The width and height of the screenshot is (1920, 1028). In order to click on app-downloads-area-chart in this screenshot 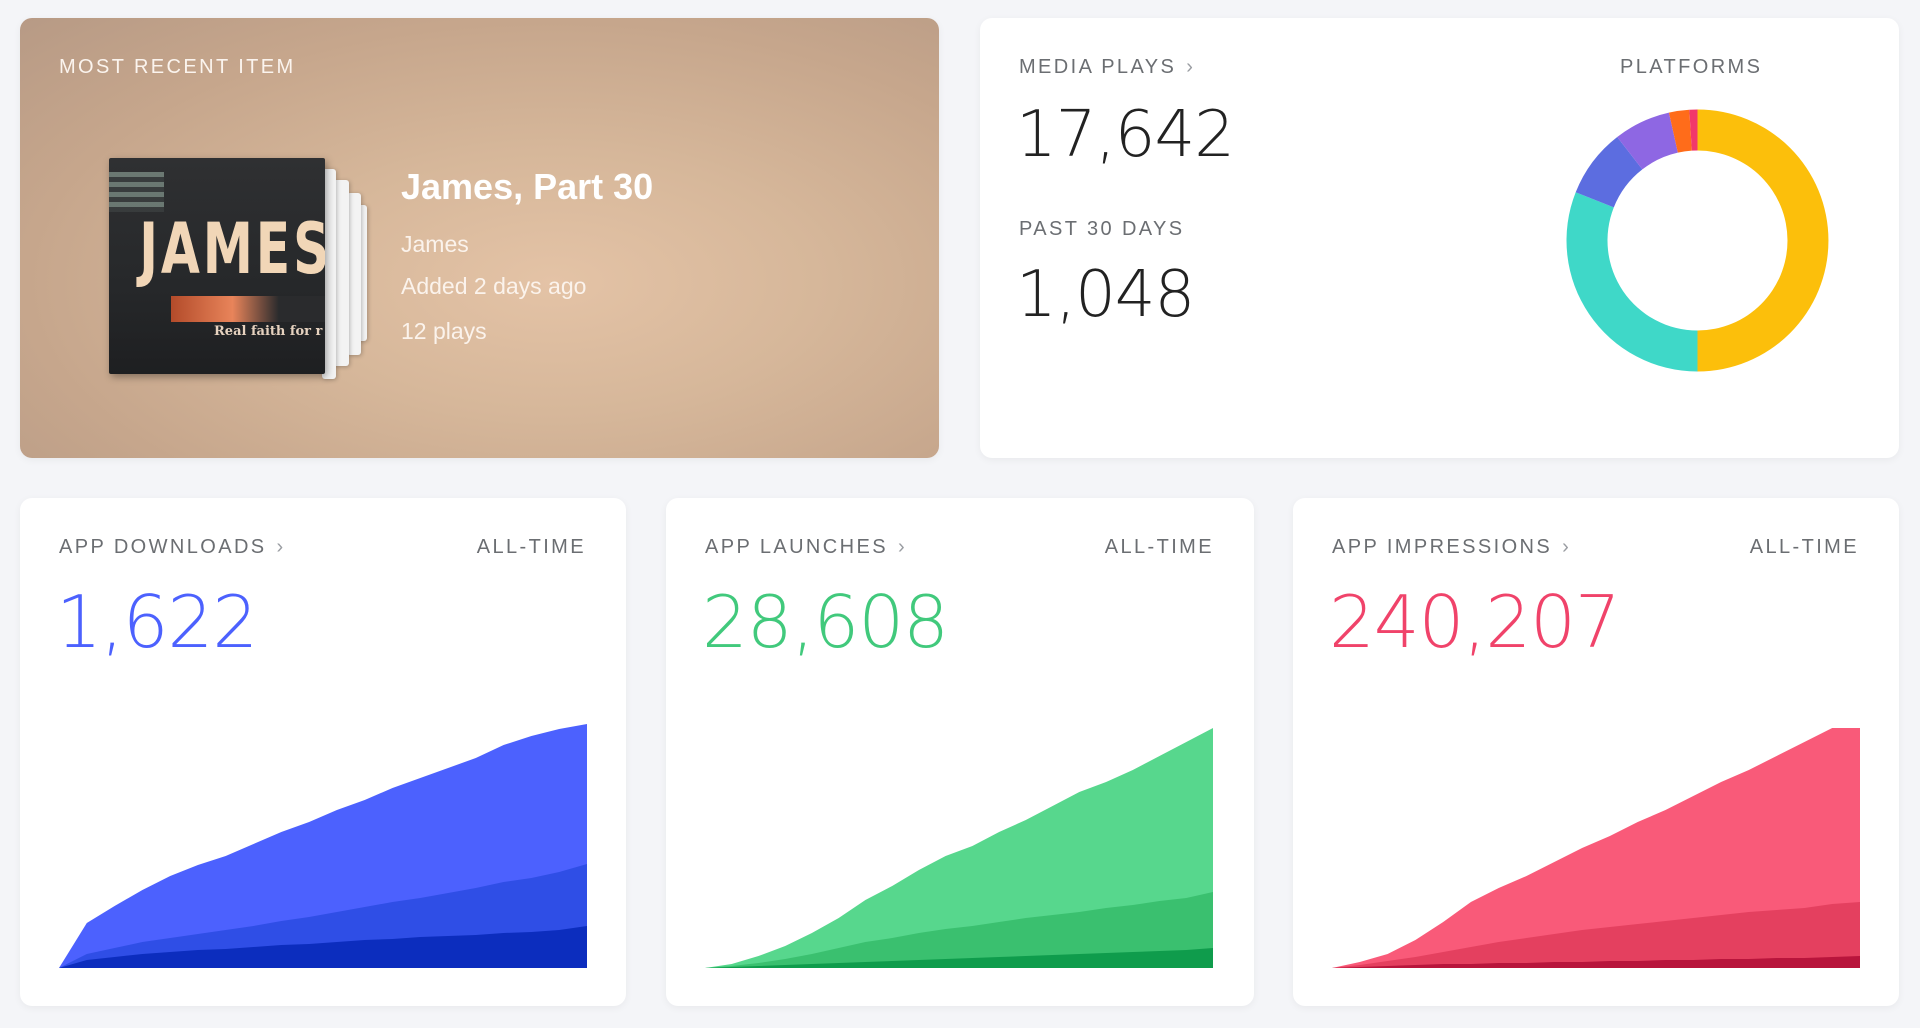, I will do `click(323, 821)`.